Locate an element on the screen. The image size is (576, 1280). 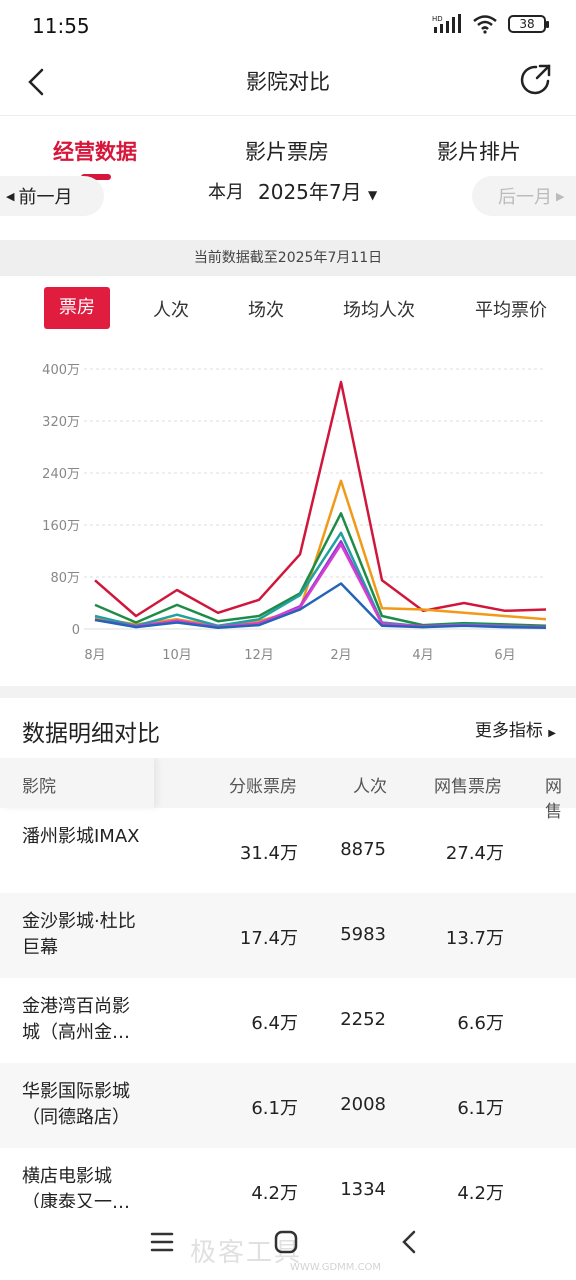
wifi-icon is located at coordinates (485, 24).